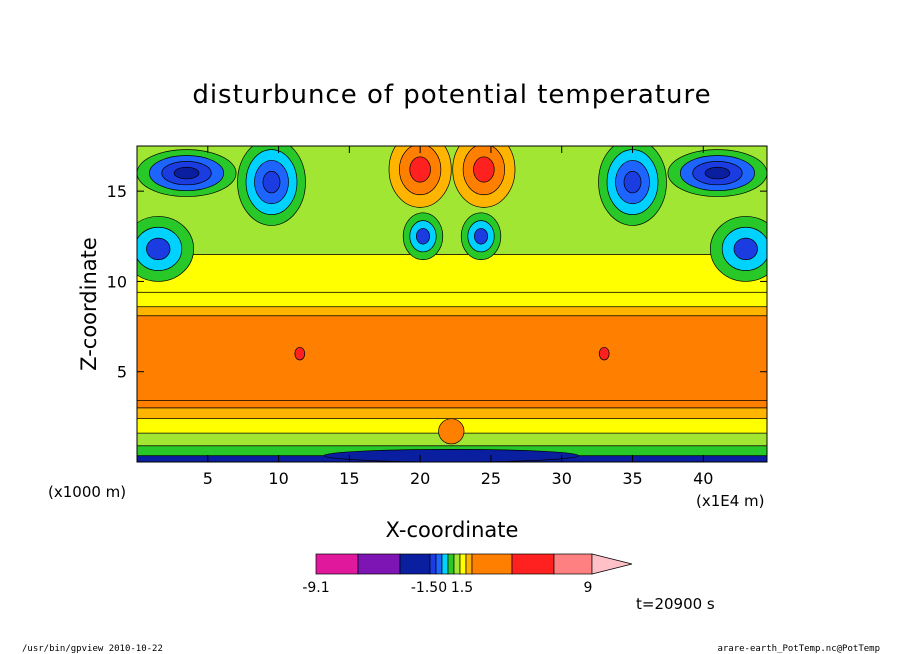  What do you see at coordinates (462, 588) in the screenshot?
I see `colorbar-tick-label: 1.5` at bounding box center [462, 588].